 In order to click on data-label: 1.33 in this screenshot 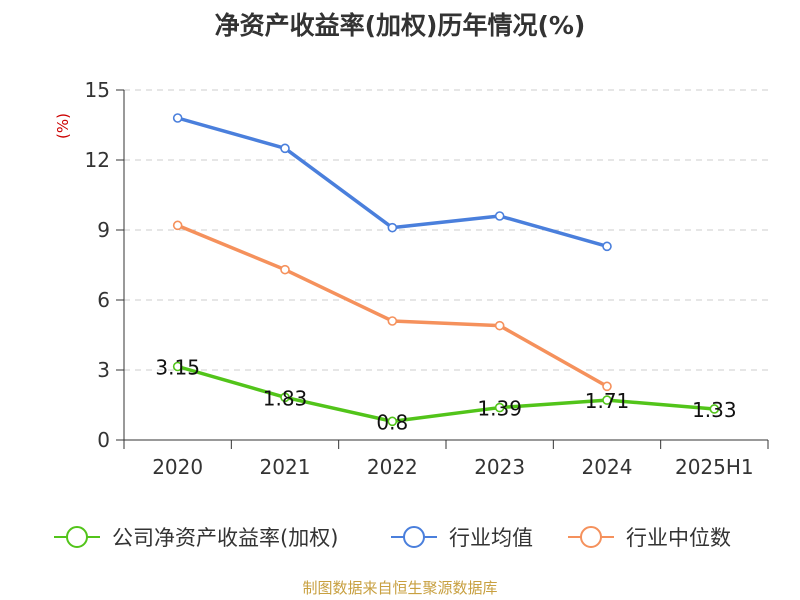, I will do `click(714, 410)`.